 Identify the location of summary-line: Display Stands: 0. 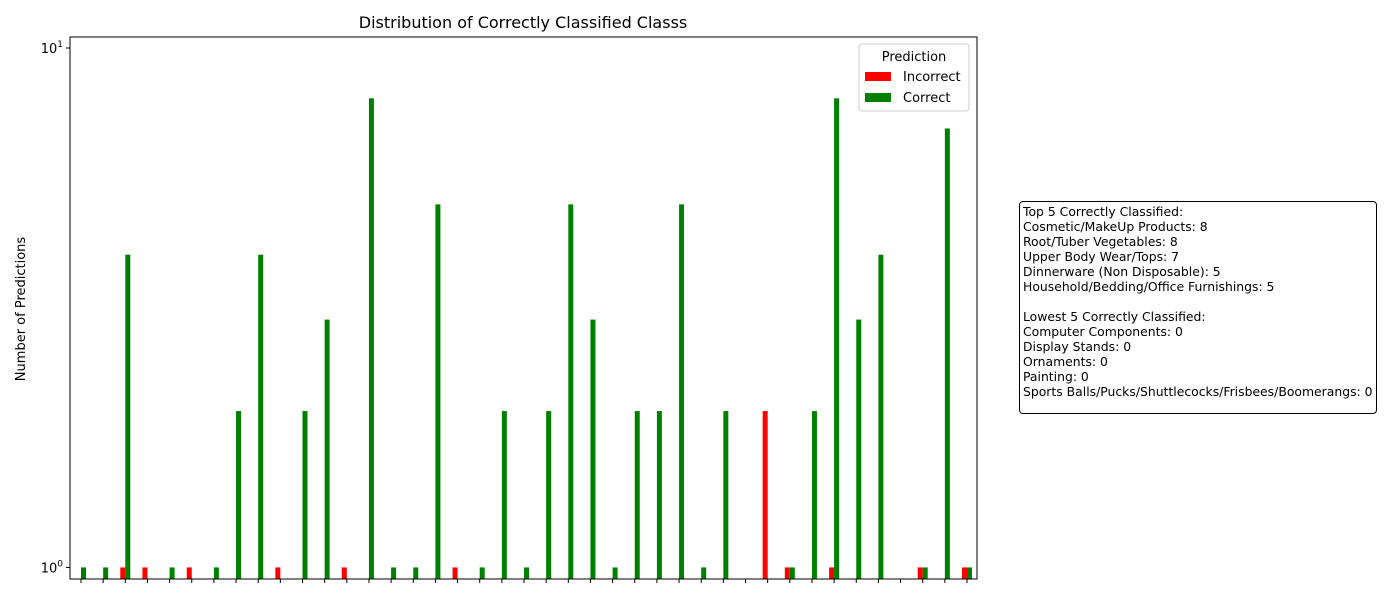
(1077, 346).